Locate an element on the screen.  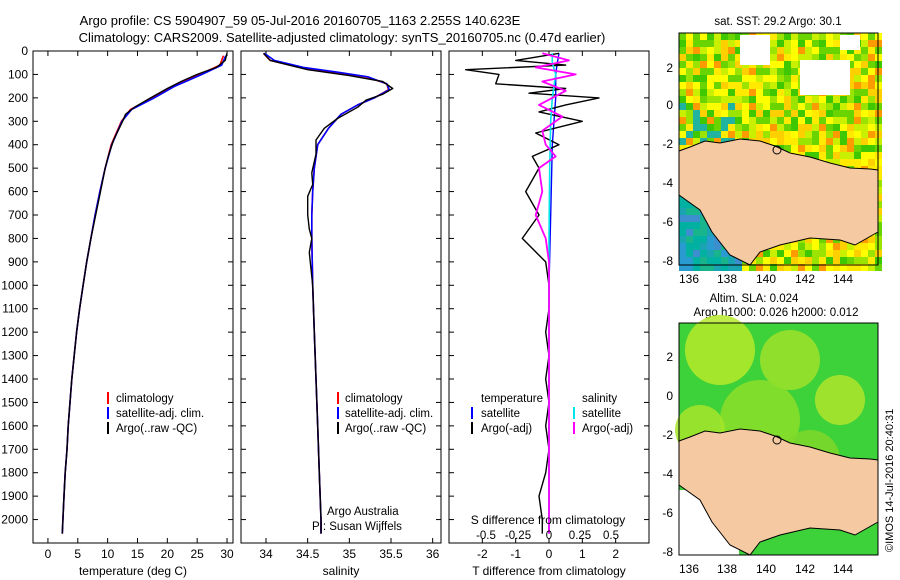
sla-map-frame is located at coordinates (778, 439).